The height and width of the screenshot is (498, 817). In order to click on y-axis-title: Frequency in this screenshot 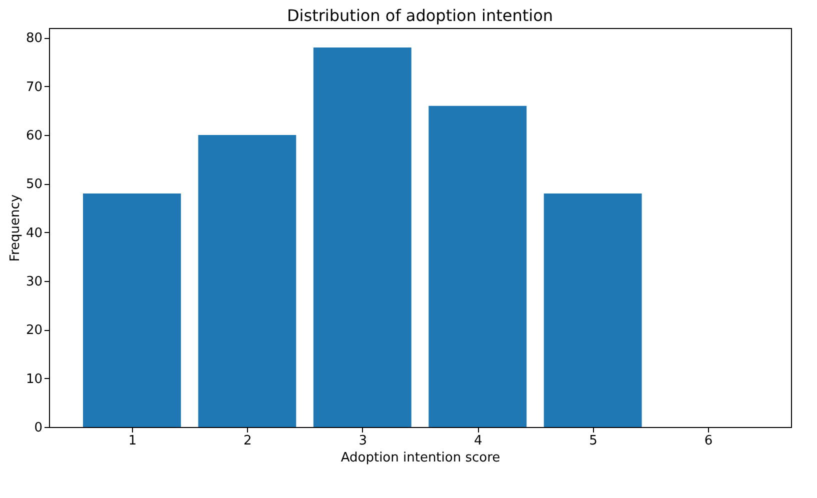, I will do `click(15, 228)`.